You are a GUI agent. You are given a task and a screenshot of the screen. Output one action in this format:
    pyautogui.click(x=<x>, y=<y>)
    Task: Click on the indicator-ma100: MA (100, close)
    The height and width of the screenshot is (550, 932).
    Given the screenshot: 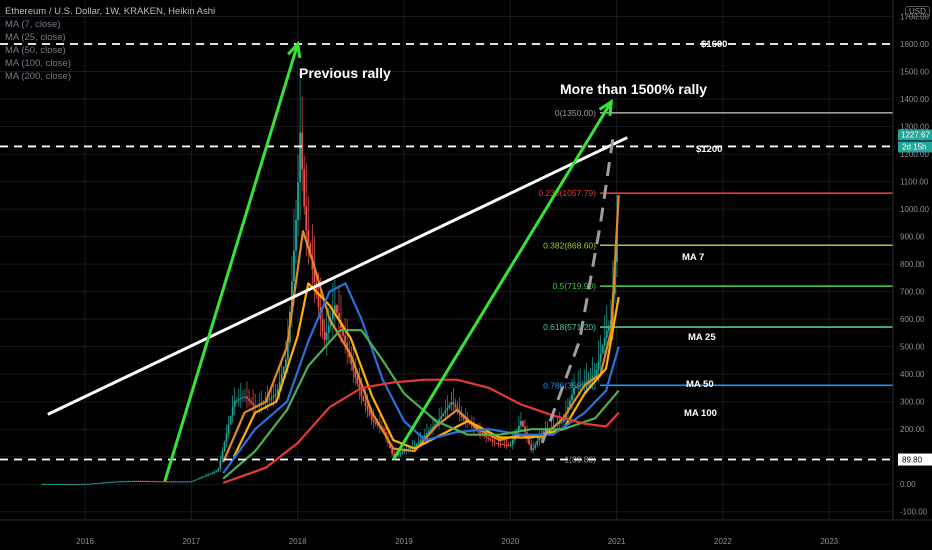 What is the action you would take?
    pyautogui.click(x=38, y=63)
    